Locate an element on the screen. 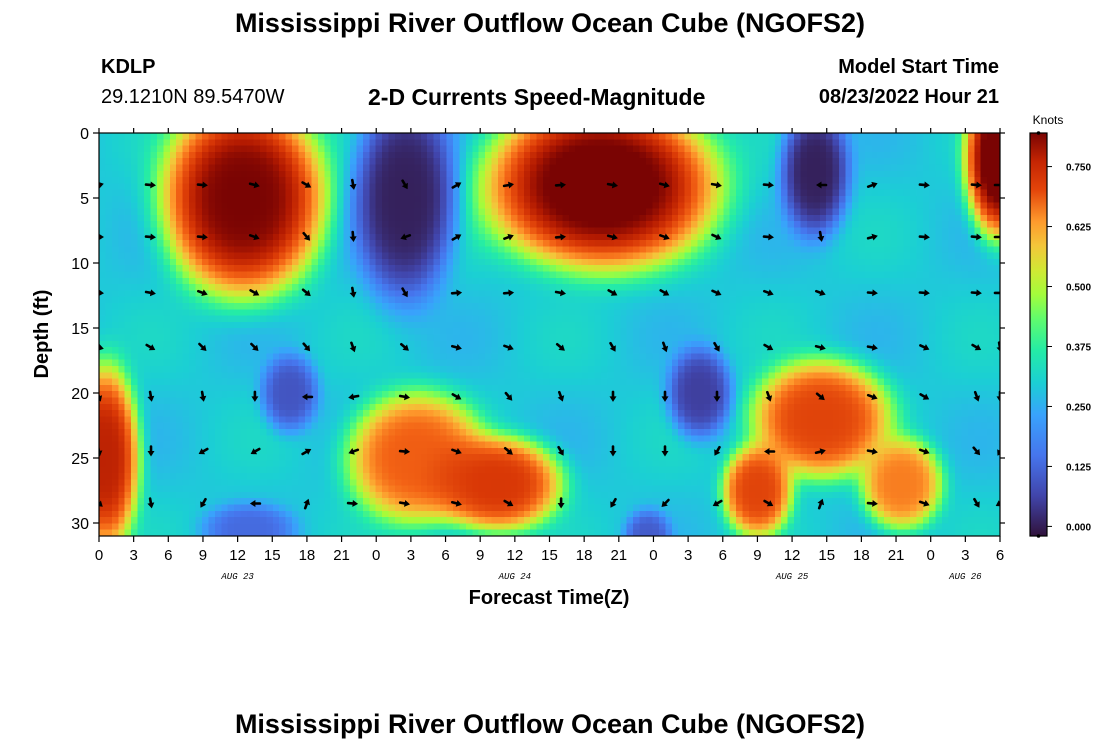 This screenshot has height=750, width=1100. colorbar-tick-label: 0.250 is located at coordinates (1078, 407).